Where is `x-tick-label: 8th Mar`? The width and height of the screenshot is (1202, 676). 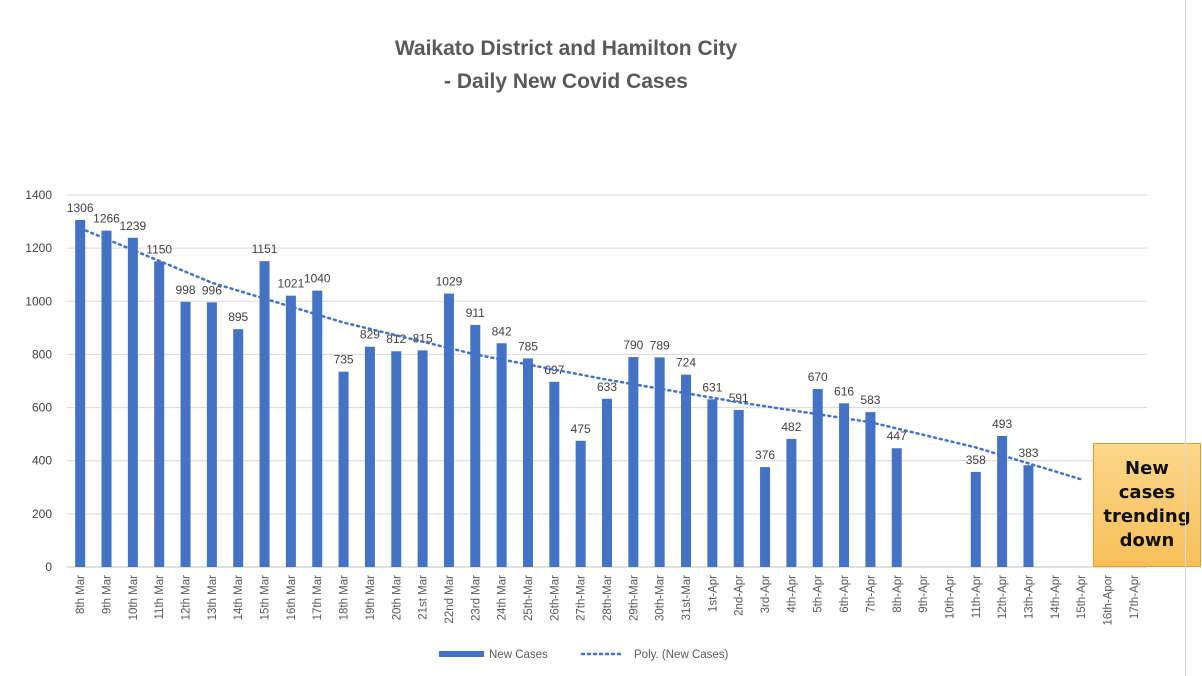 x-tick-label: 8th Mar is located at coordinates (81, 594).